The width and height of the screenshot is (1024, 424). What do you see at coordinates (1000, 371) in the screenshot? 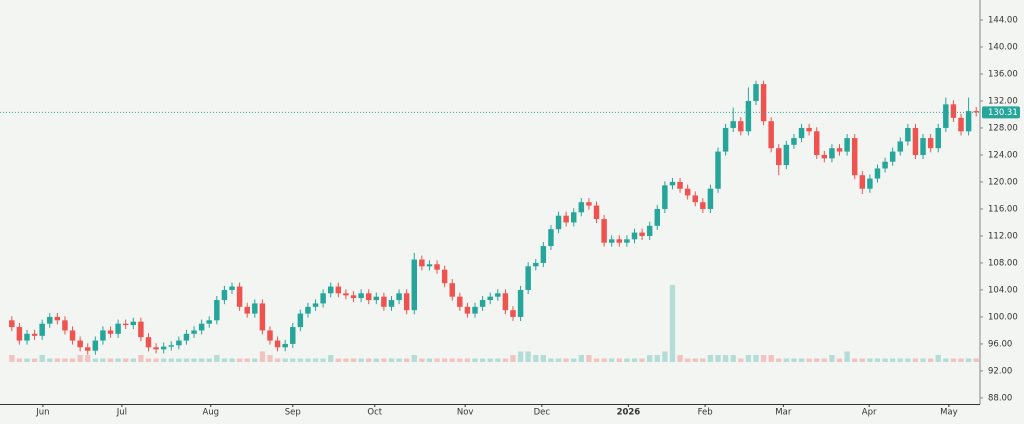
I see `y-tick-label: 92.00` at bounding box center [1000, 371].